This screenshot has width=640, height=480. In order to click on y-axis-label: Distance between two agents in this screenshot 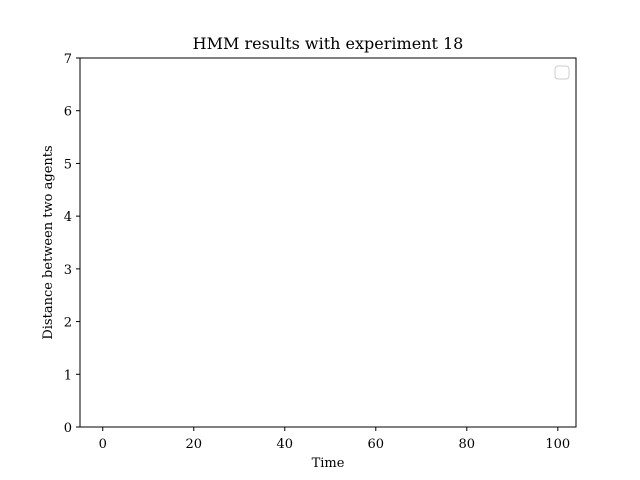, I will do `click(48, 242)`.